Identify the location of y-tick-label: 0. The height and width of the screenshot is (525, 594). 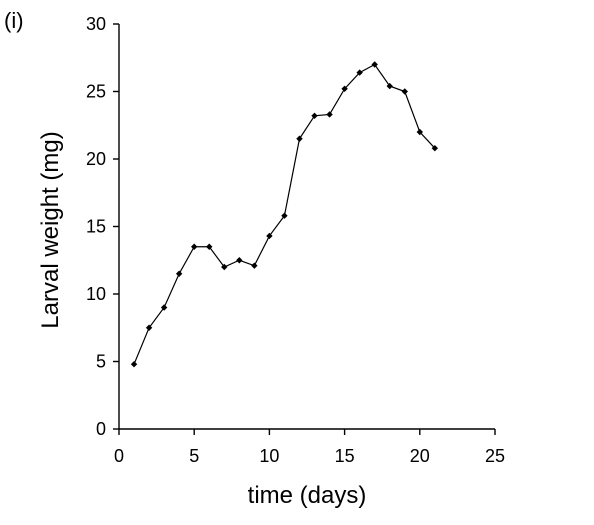
(101, 429).